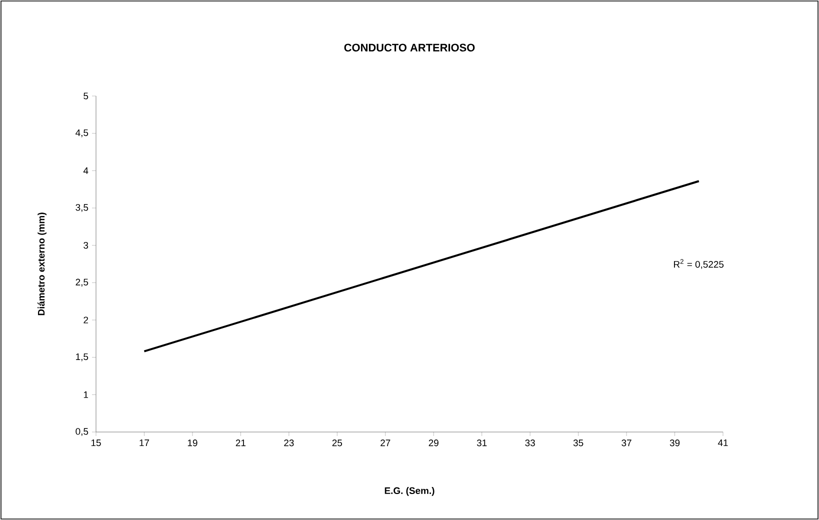 The height and width of the screenshot is (520, 819). What do you see at coordinates (723, 443) in the screenshot?
I see `x-tick-label: 41` at bounding box center [723, 443].